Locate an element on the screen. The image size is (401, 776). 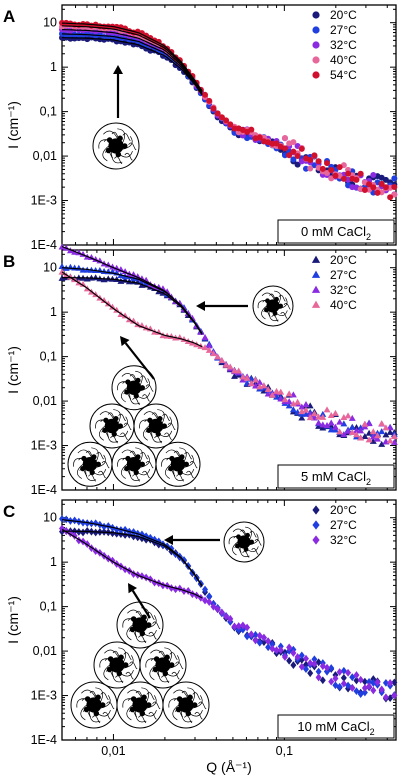
y-tick-label: 1E-3 is located at coordinates (44, 446).